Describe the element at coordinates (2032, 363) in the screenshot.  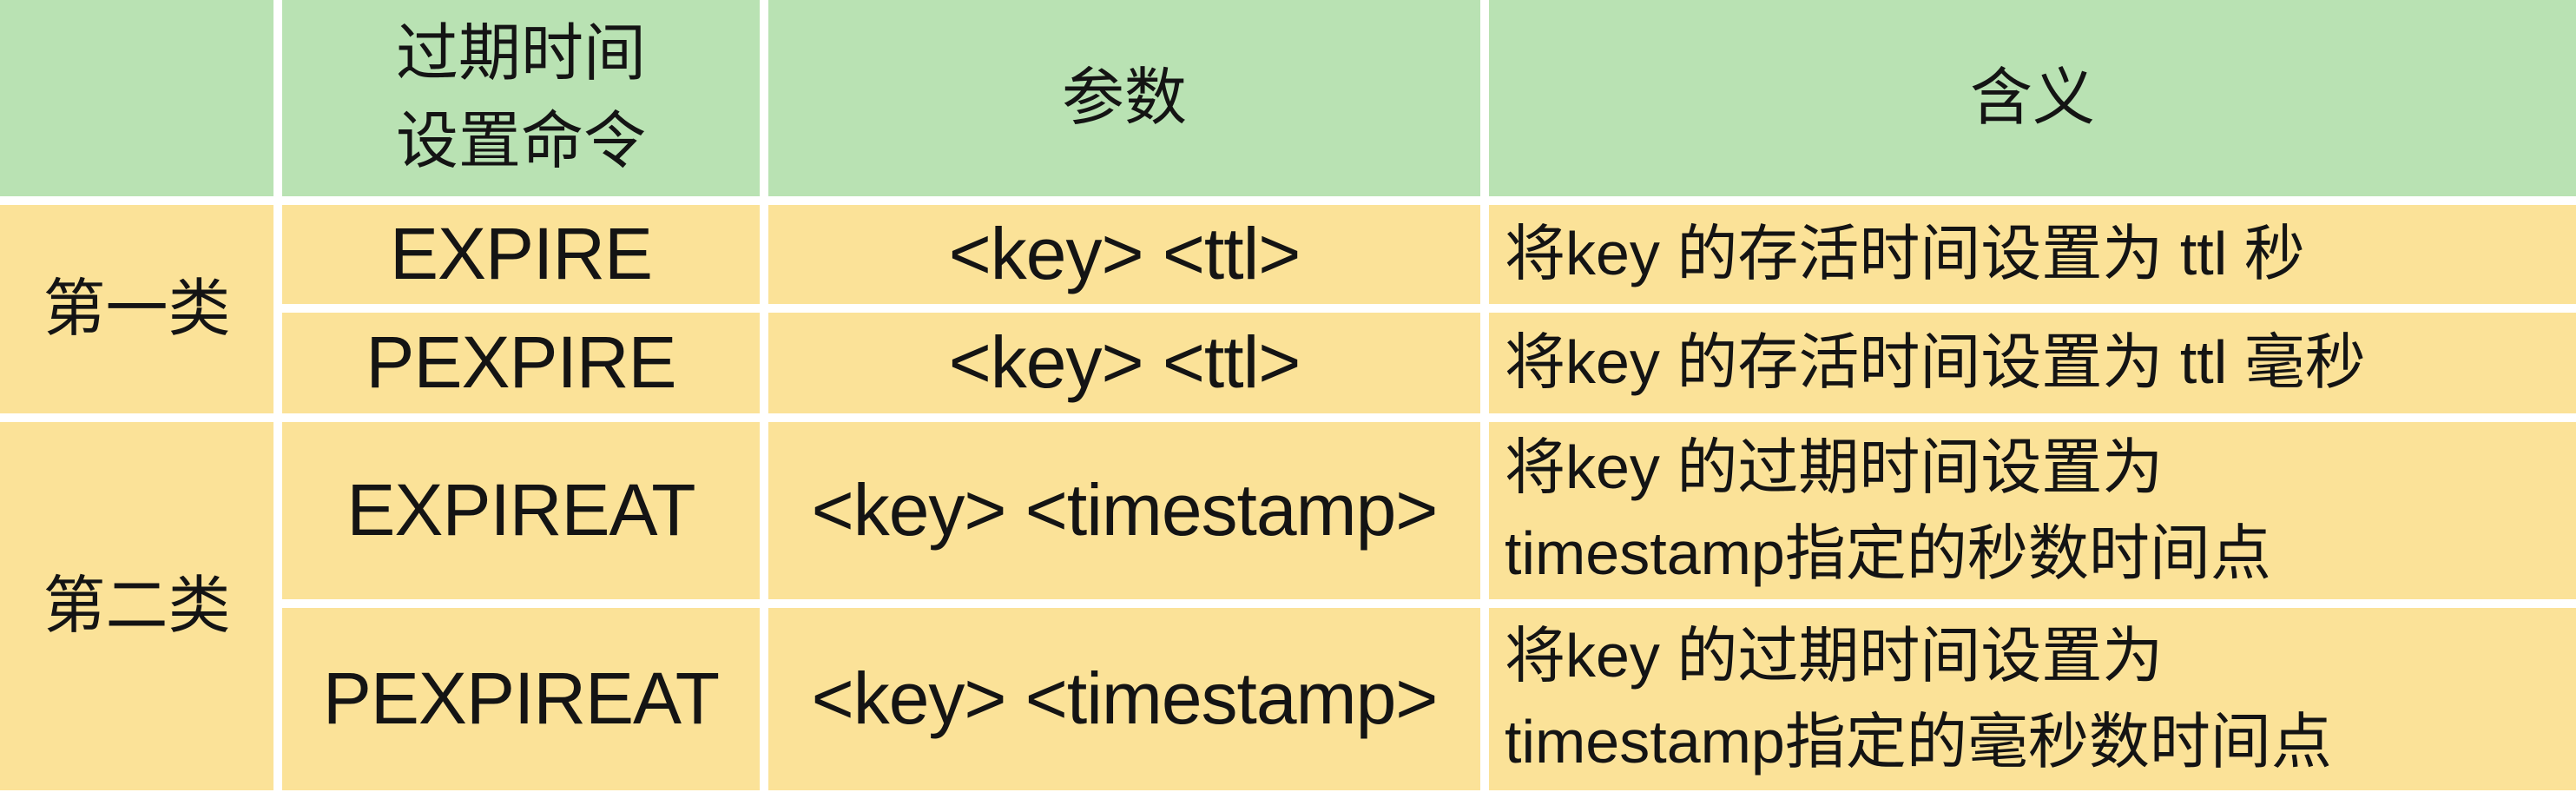
I see `meaning-cell: 将key 的存活时间设置为 ttl 毫秒` at that location.